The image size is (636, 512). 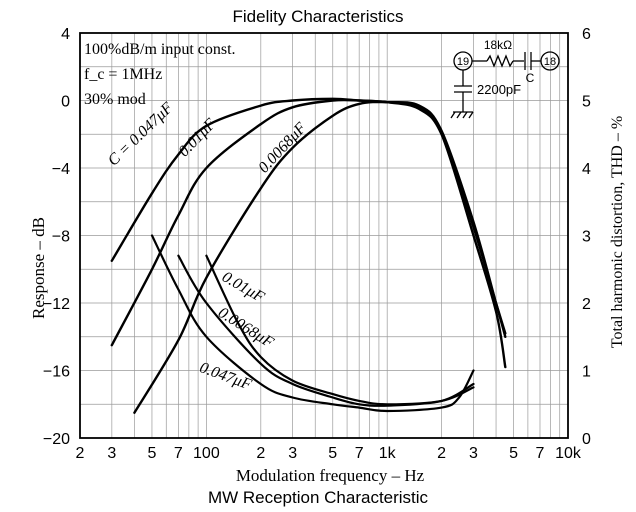 What do you see at coordinates (246, 327) in the screenshot?
I see `curve-label: 0.0068μF` at bounding box center [246, 327].